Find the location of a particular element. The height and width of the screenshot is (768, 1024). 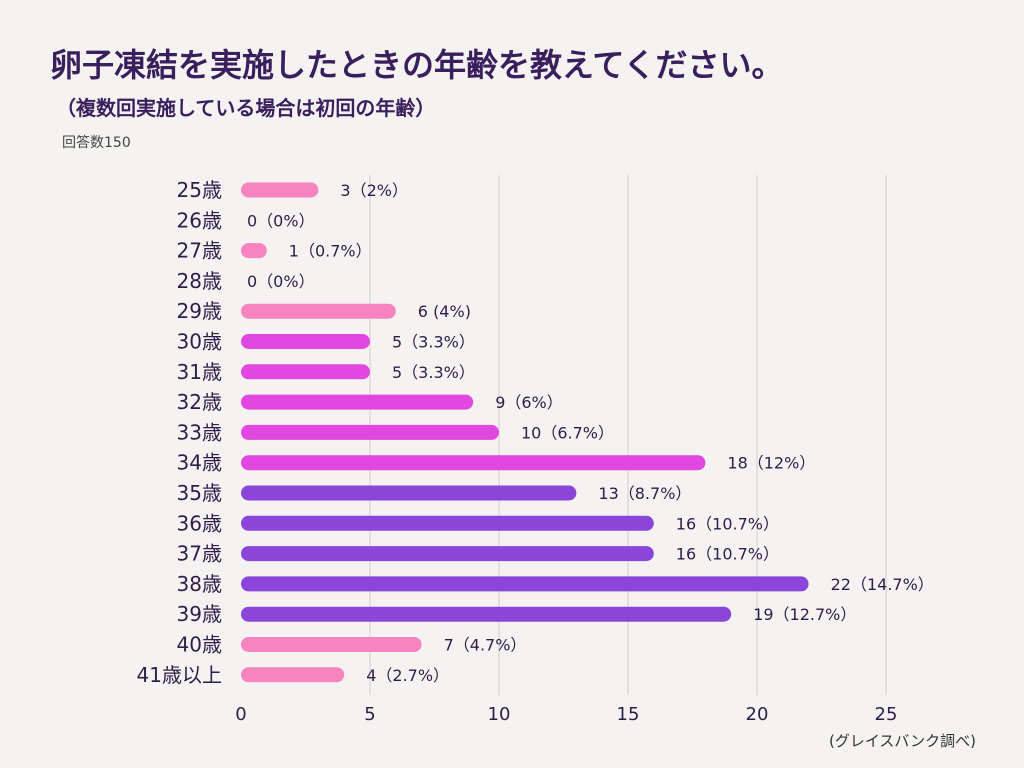

x-tick-label: 25 is located at coordinates (886, 714).